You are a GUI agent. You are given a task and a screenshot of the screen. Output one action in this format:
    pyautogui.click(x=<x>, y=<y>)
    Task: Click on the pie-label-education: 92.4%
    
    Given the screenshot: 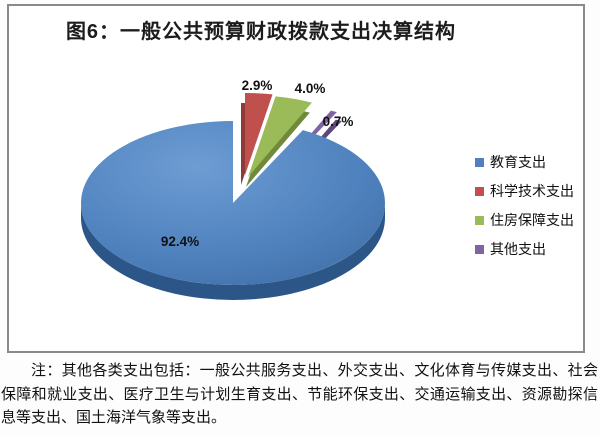 What is the action you would take?
    pyautogui.click(x=180, y=241)
    